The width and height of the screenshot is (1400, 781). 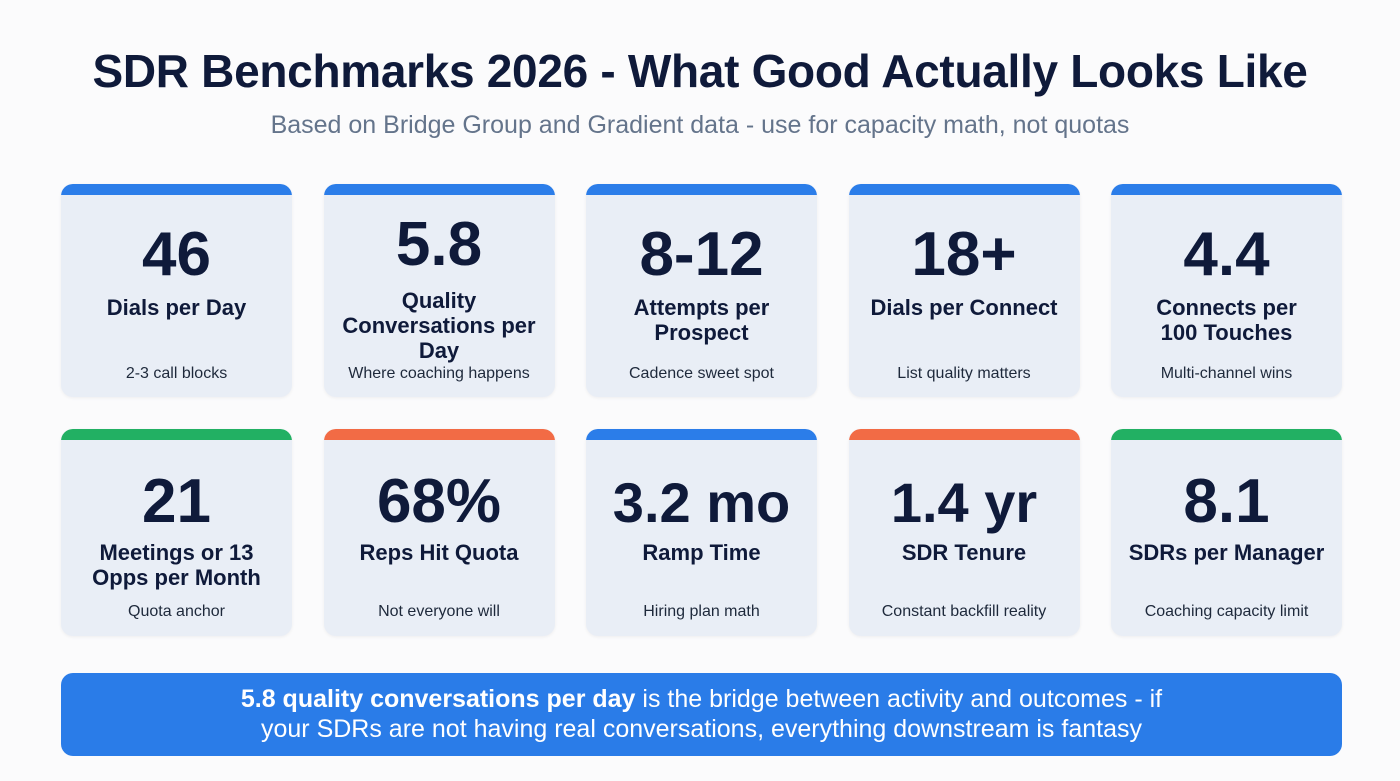 What do you see at coordinates (701, 320) in the screenshot?
I see `metric-label: Attempts per Prospect` at bounding box center [701, 320].